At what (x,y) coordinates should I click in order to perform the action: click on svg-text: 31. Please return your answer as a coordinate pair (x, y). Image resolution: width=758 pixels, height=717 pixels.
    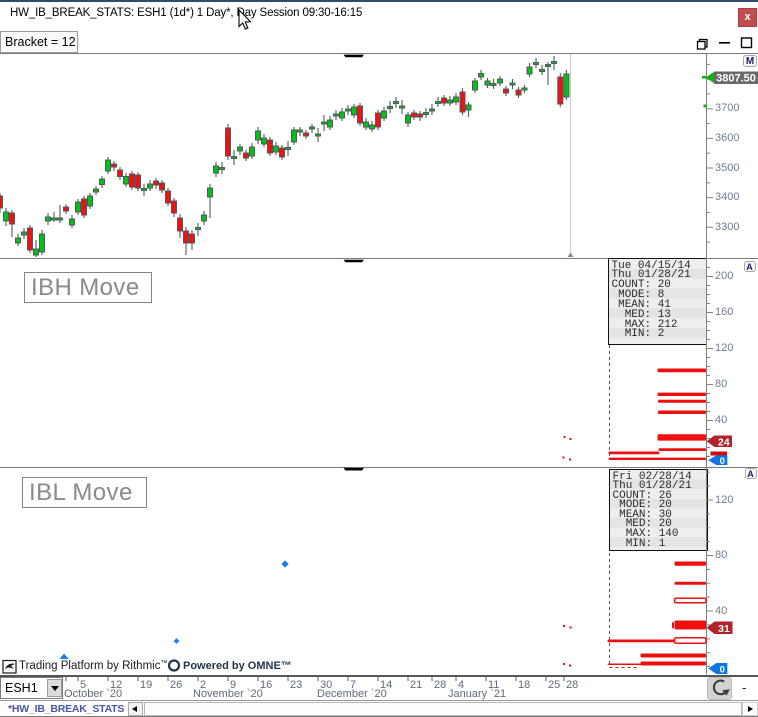
    Looking at the image, I should click on (724, 629).